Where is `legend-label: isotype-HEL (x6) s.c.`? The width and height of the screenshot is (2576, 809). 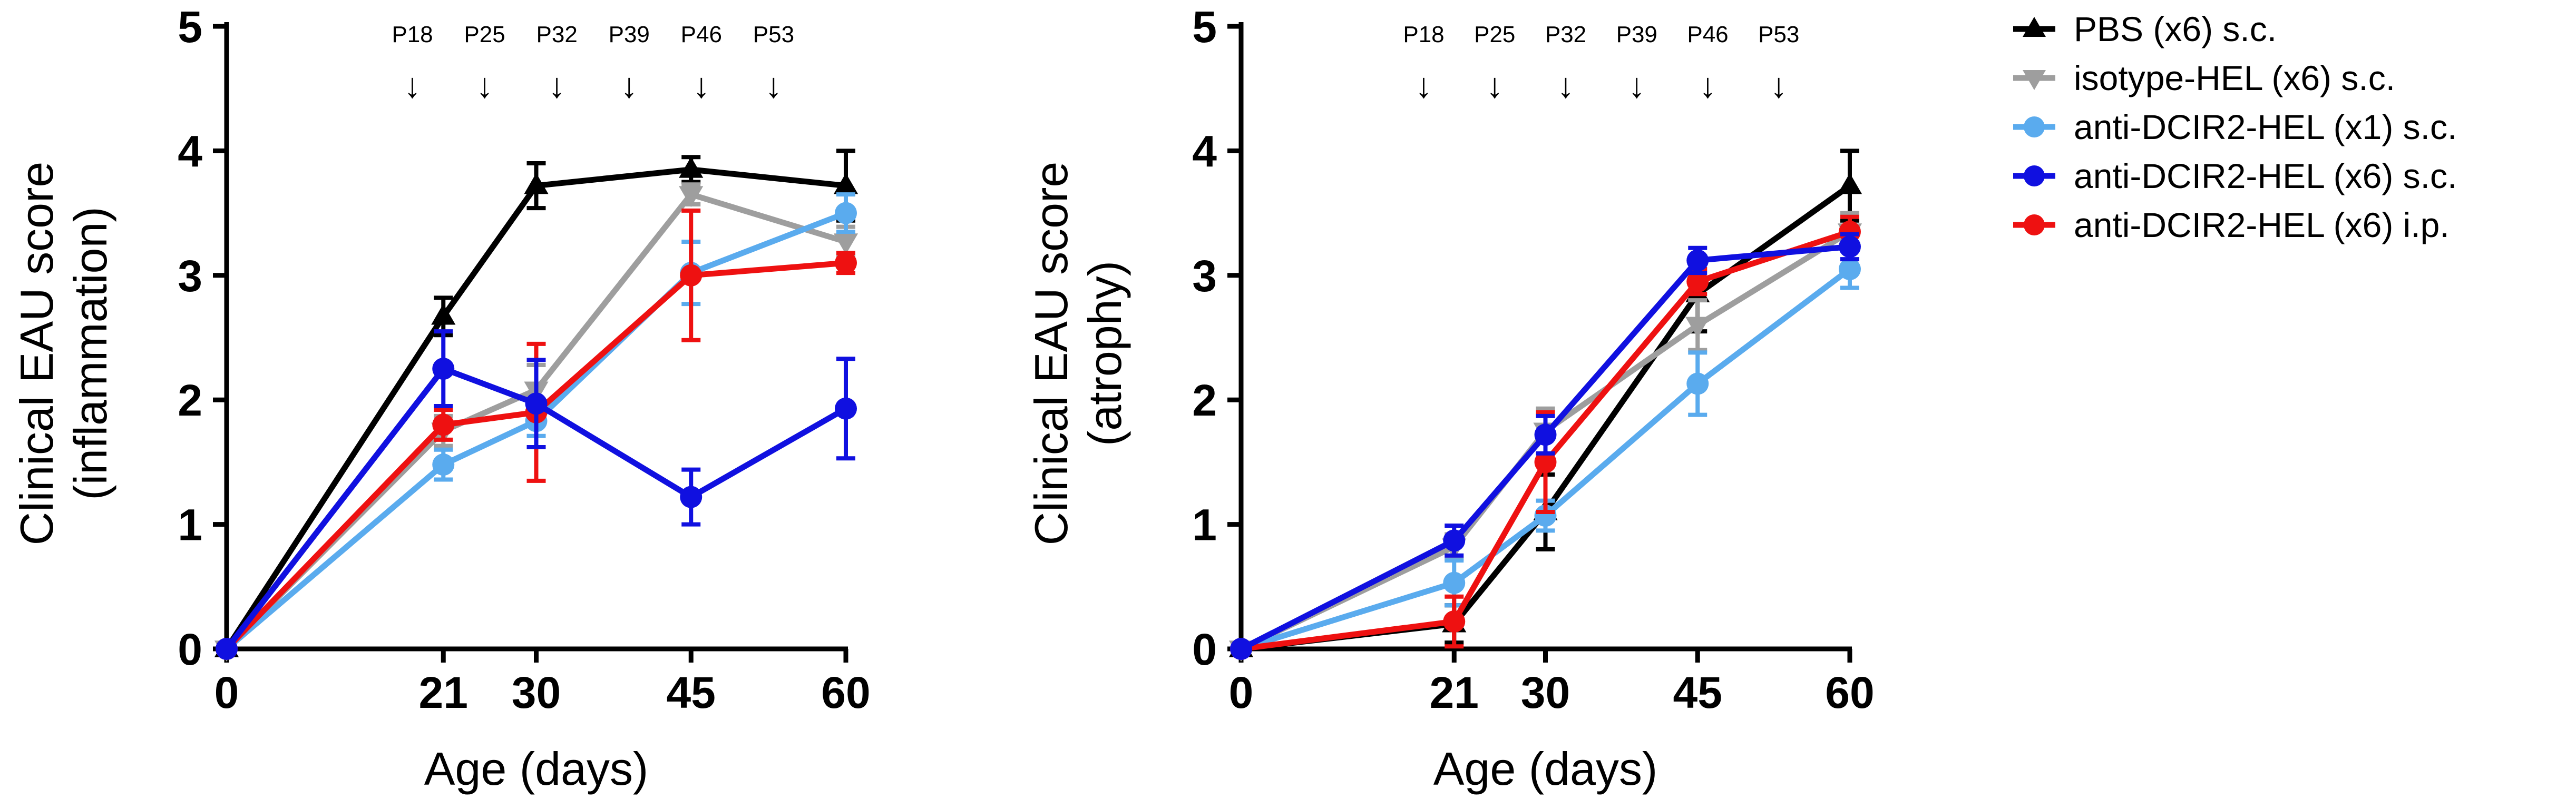 legend-label: isotype-HEL (x6) s.c. is located at coordinates (2234, 78).